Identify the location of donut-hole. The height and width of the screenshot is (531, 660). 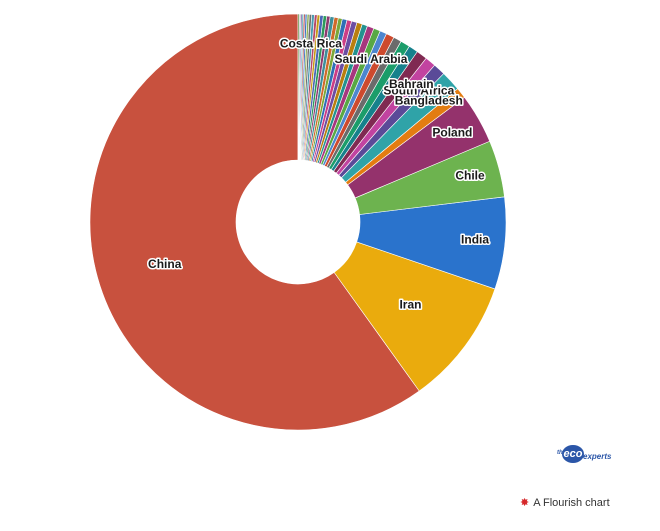
(298, 222).